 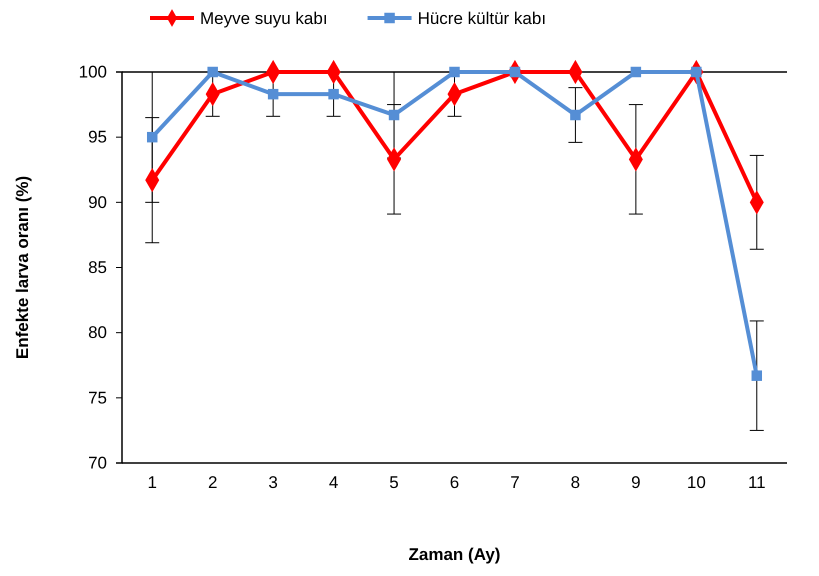 I want to click on x-tick-label: 10, so click(x=696, y=482).